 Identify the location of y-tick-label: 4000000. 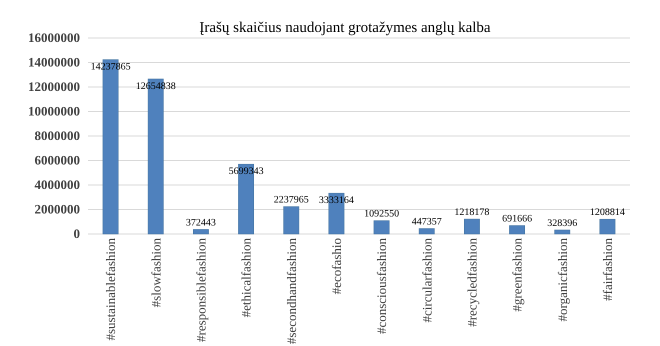
(57, 184).